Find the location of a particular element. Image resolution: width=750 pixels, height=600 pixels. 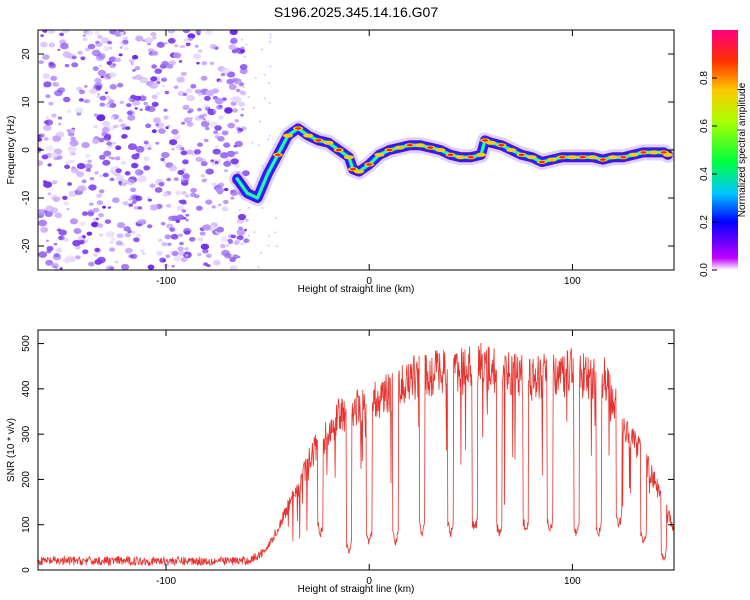

y-tick-label: -10 is located at coordinates (26, 197).